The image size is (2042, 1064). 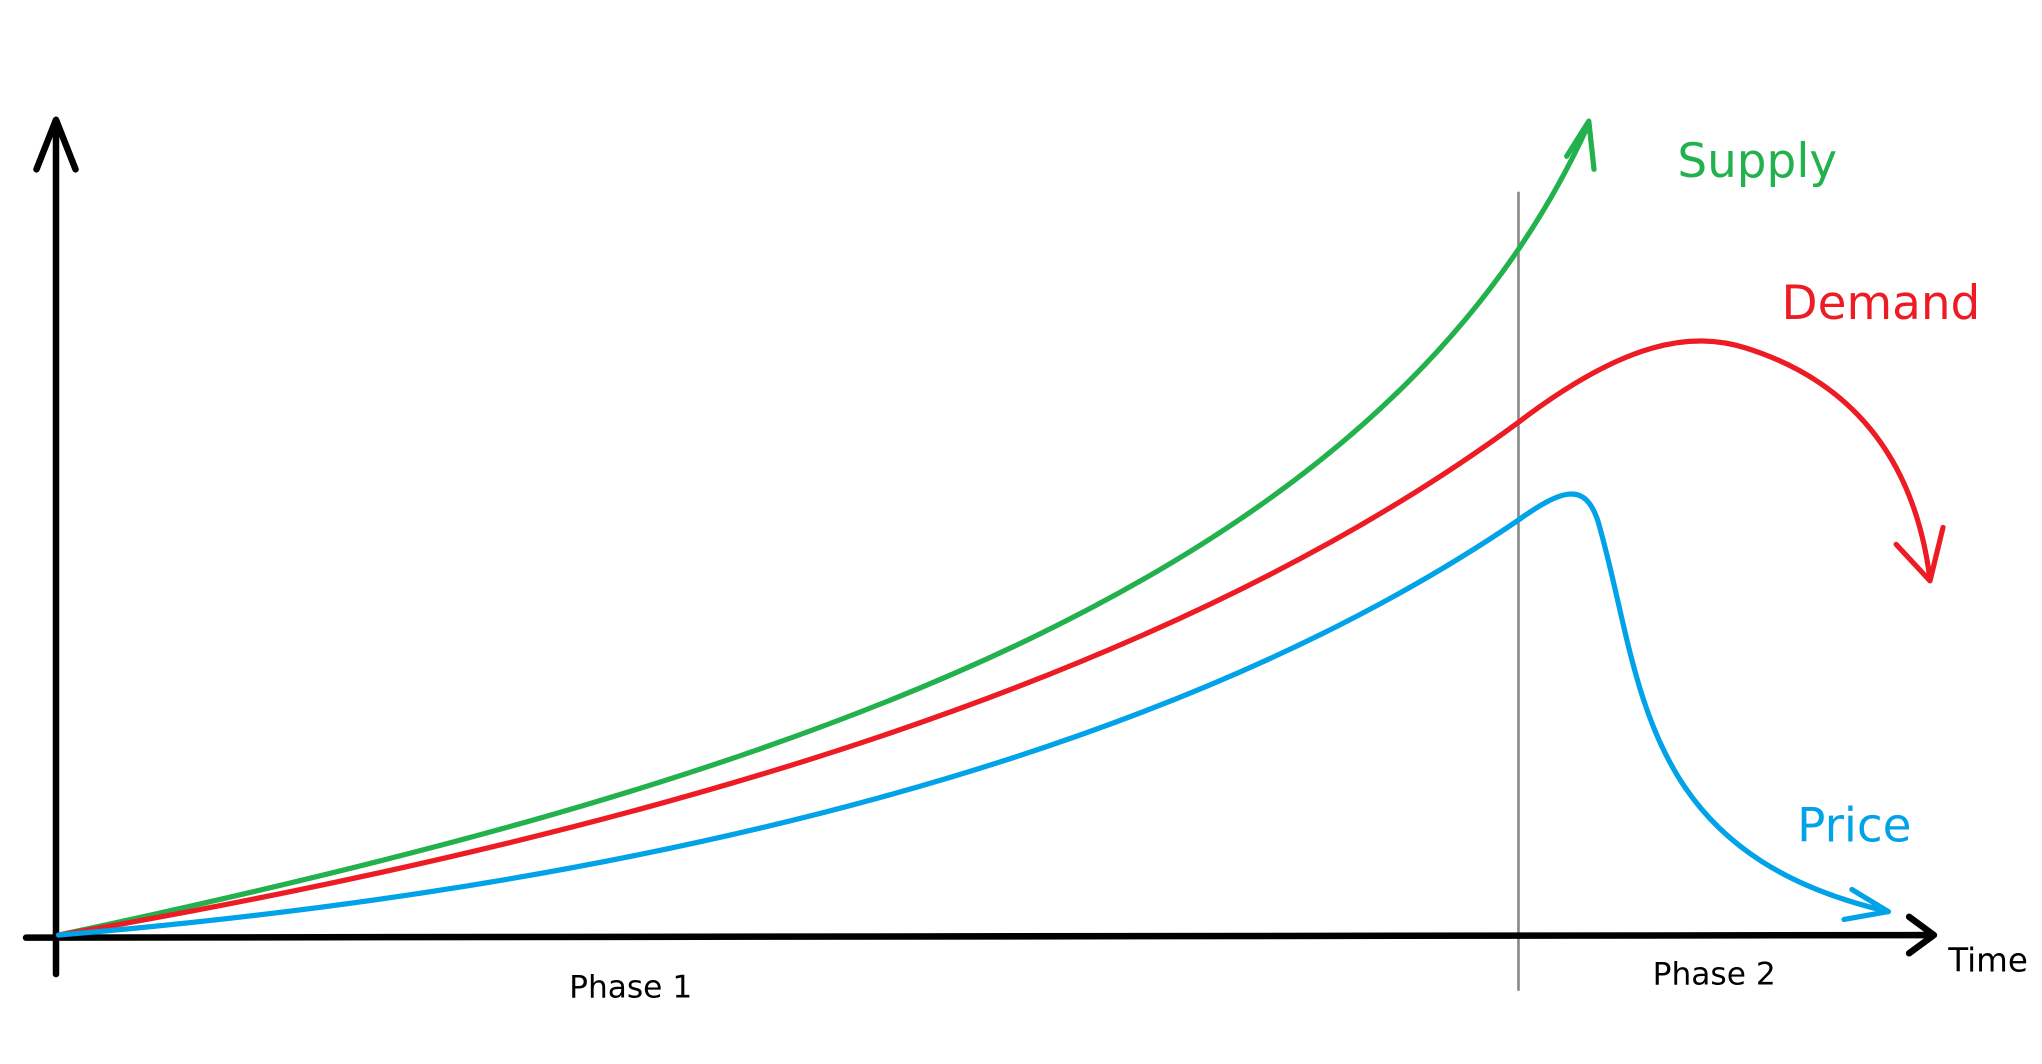 What do you see at coordinates (1757, 161) in the screenshot?
I see `supply-label: Supply` at bounding box center [1757, 161].